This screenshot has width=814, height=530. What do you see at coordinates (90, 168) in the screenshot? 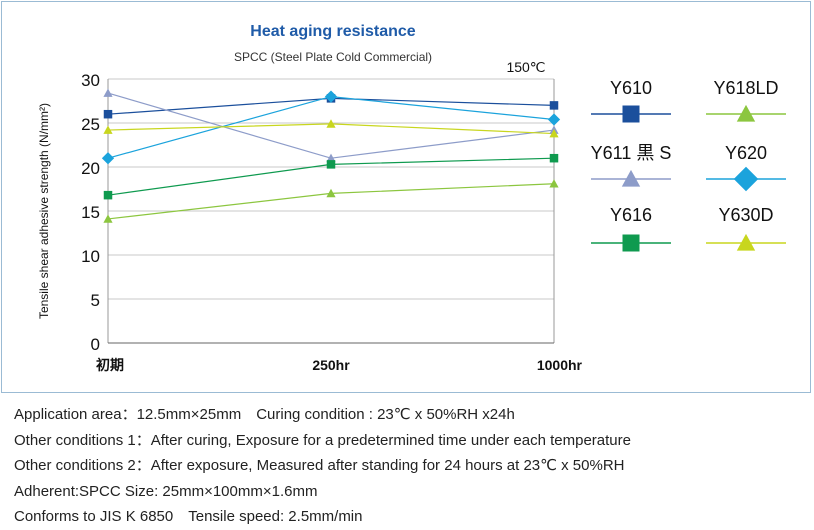
I see `y-tick-label: 20` at bounding box center [90, 168].